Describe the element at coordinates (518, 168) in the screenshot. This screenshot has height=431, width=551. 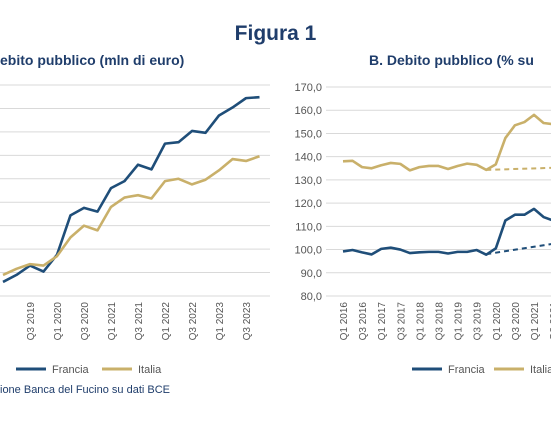
I see `trend-line` at that location.